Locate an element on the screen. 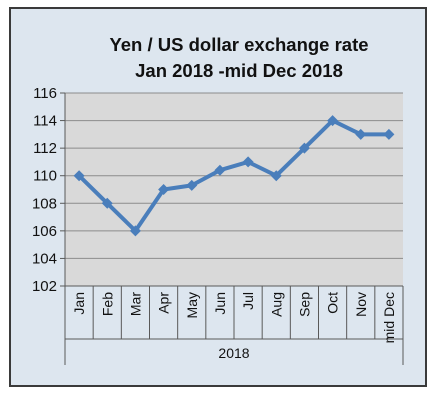  x-tick-label-10: Nov is located at coordinates (361, 304).